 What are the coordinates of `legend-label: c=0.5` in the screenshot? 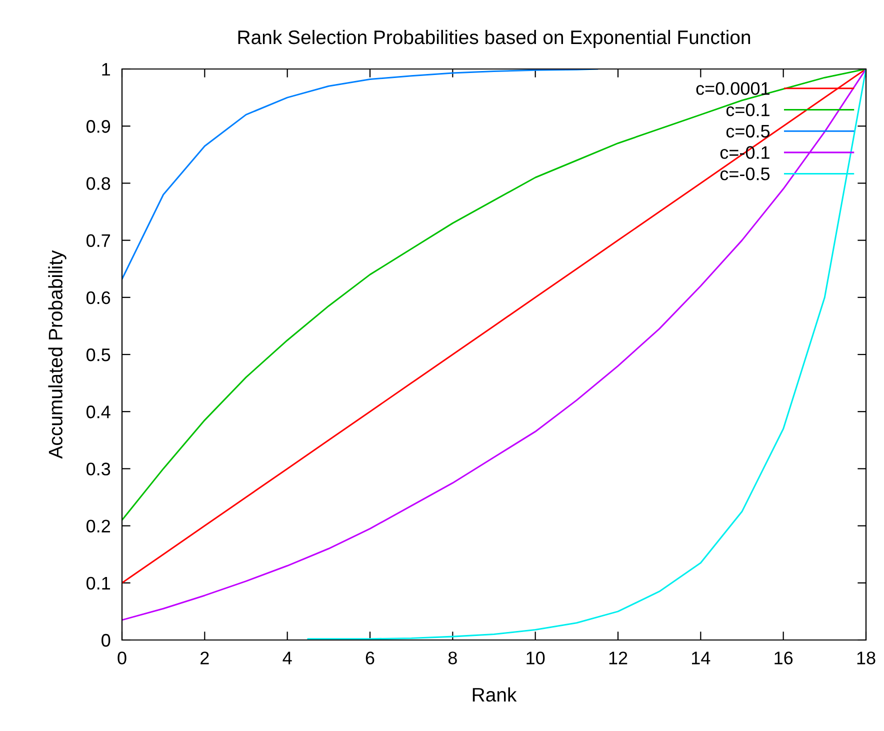 It's located at (748, 131).